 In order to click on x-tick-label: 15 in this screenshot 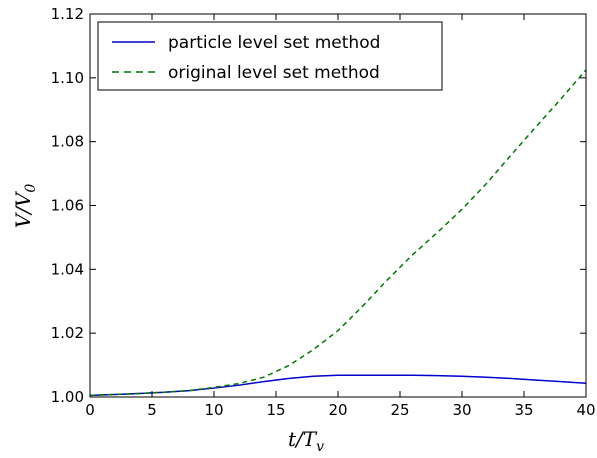, I will do `click(275, 410)`.